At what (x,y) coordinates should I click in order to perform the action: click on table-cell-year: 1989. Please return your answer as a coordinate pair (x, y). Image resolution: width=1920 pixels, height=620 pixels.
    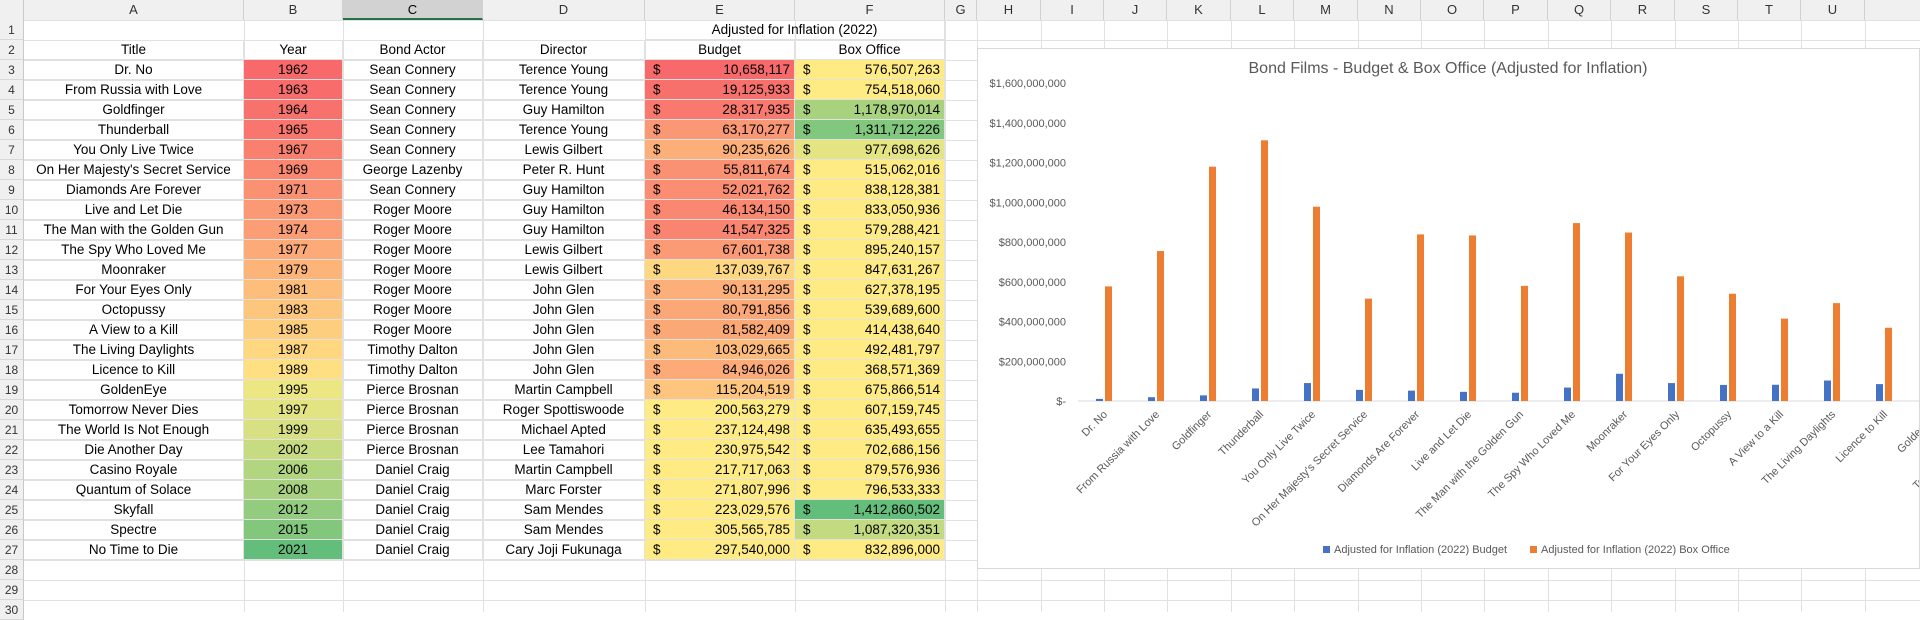
    Looking at the image, I should click on (293, 370).